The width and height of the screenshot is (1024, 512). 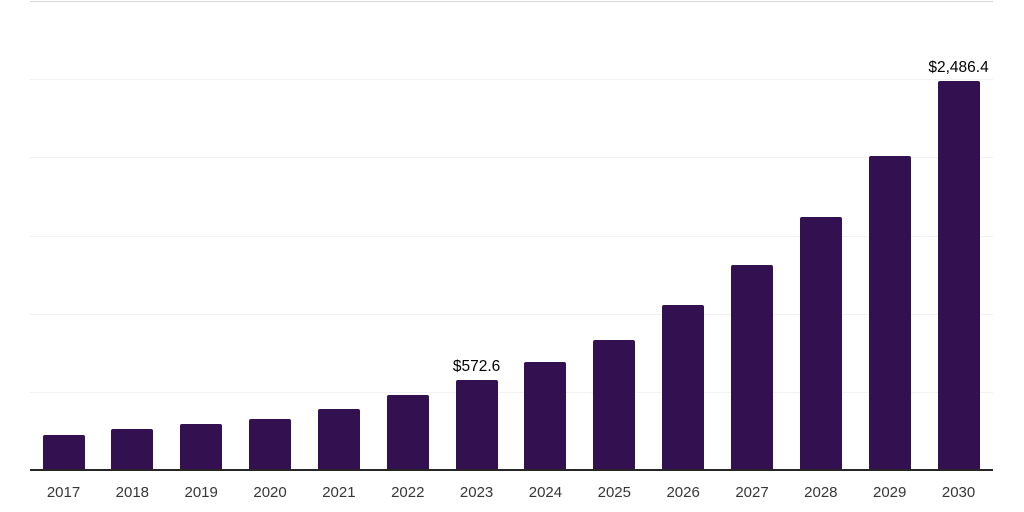 I want to click on bar-2021, so click(x=338, y=439).